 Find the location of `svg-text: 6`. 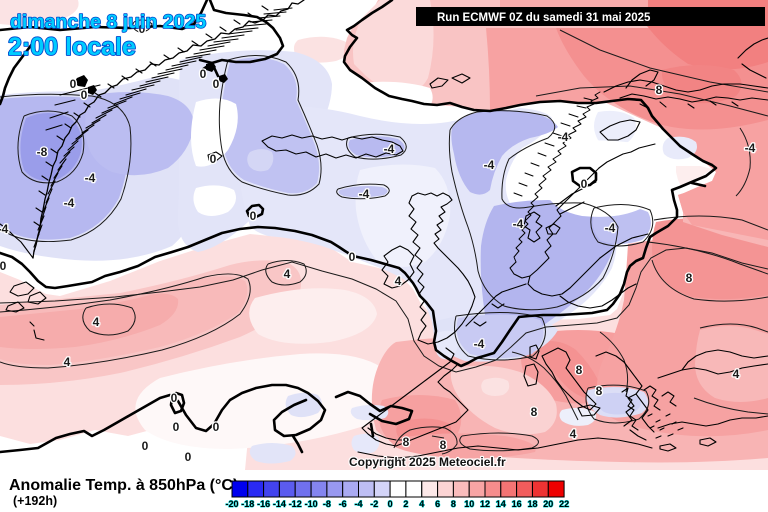

svg-text: 6 is located at coordinates (437, 504).